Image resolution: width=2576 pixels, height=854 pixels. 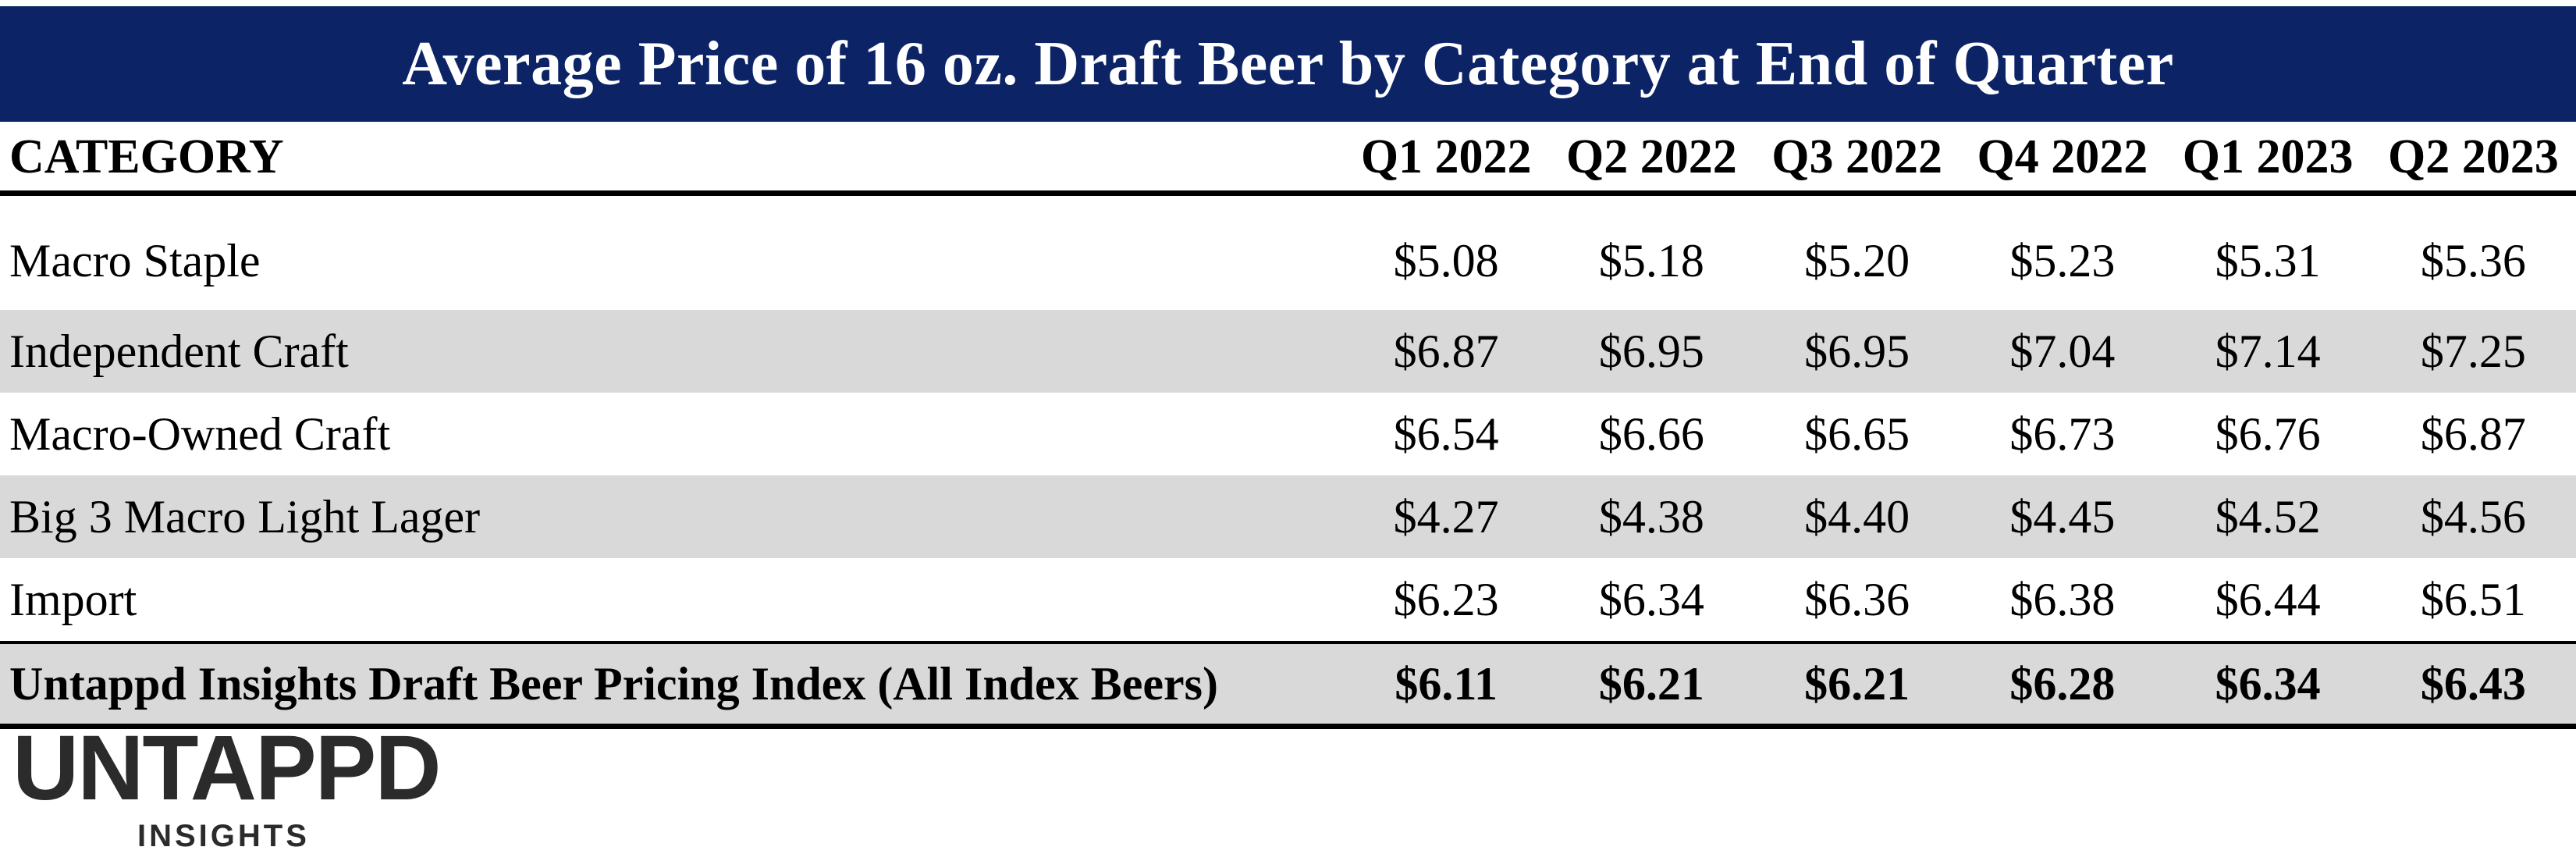 What do you see at coordinates (1651, 599) in the screenshot?
I see `cell-value: $6.34` at bounding box center [1651, 599].